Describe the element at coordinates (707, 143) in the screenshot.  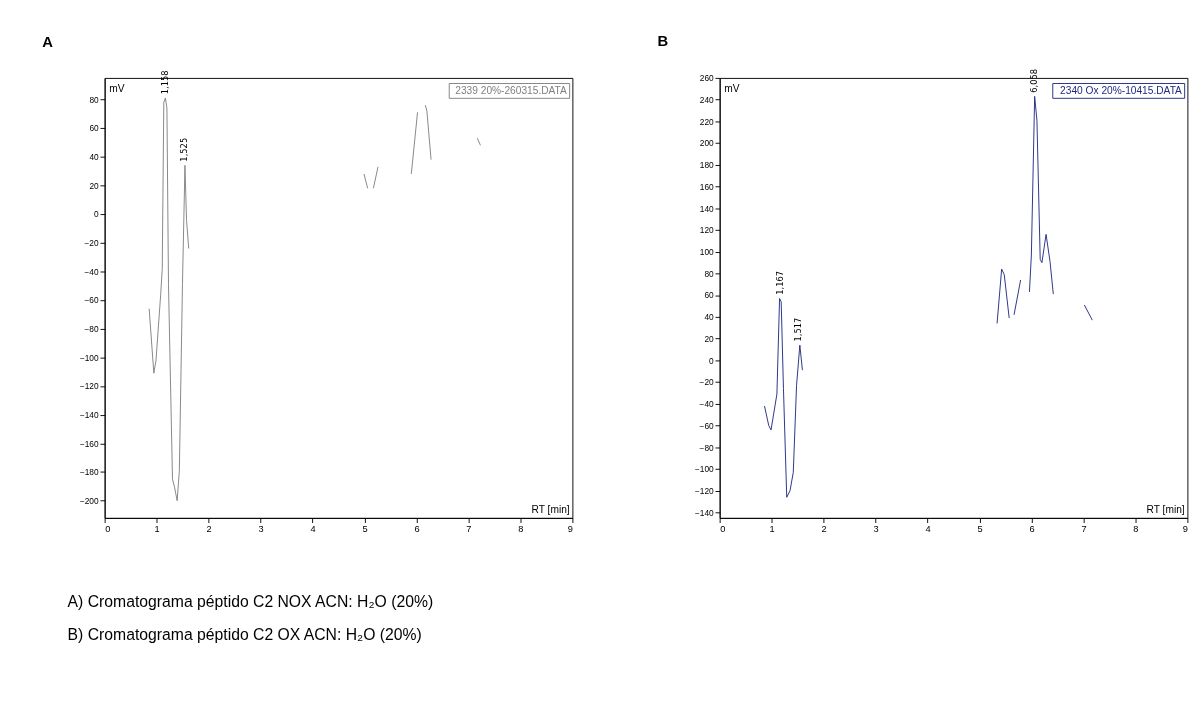
I see `y-tick-label: 200` at that location.